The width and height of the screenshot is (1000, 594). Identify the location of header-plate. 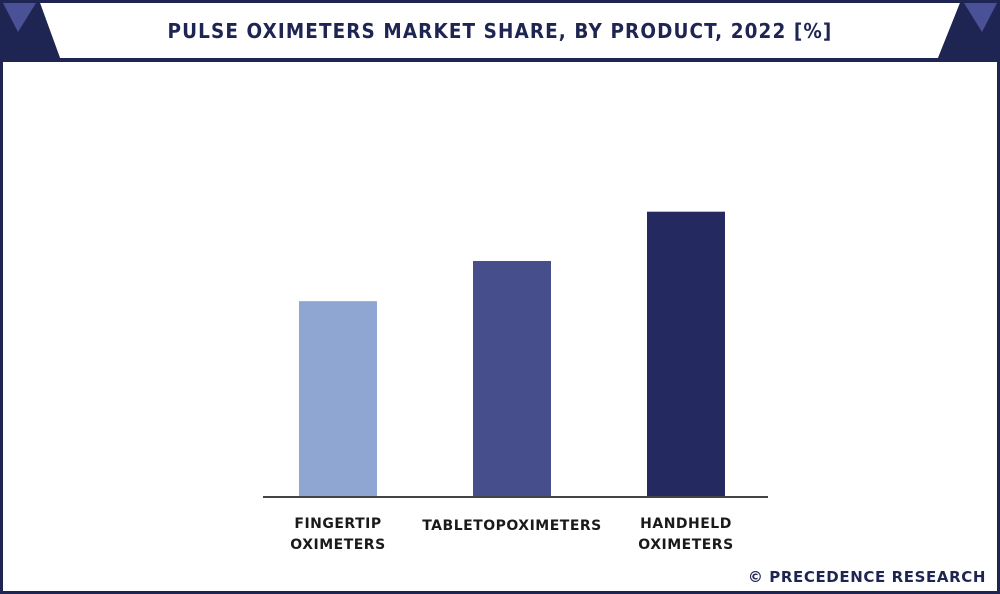
(500, 30).